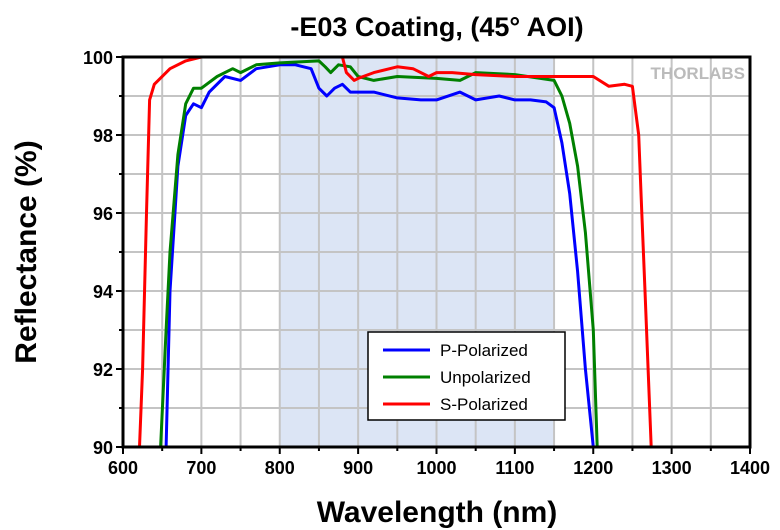 This screenshot has width=780, height=530. What do you see at coordinates (514, 468) in the screenshot?
I see `x-tick-label: 1100` at bounding box center [514, 468].